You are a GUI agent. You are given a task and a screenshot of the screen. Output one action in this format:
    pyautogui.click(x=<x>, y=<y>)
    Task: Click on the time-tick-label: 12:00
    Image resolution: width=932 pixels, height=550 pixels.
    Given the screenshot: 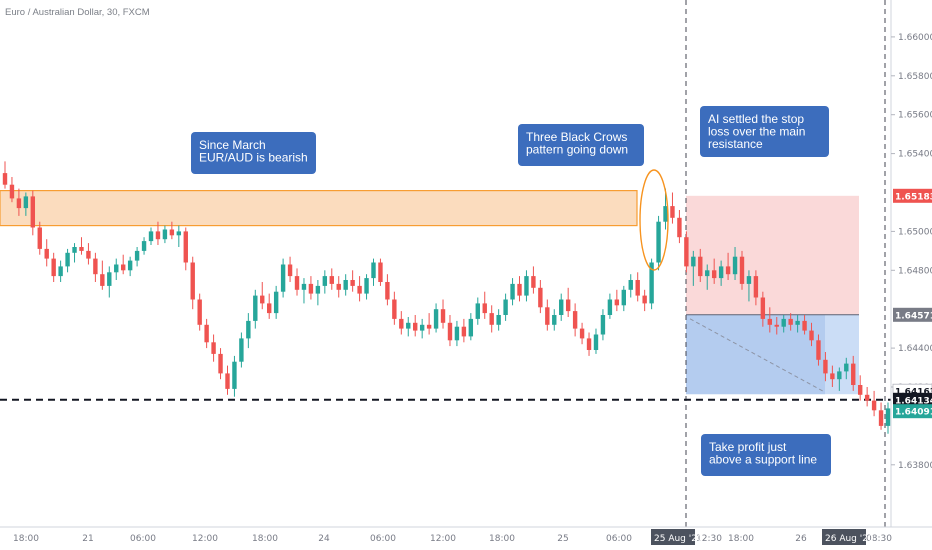 What is the action you would take?
    pyautogui.click(x=205, y=539)
    